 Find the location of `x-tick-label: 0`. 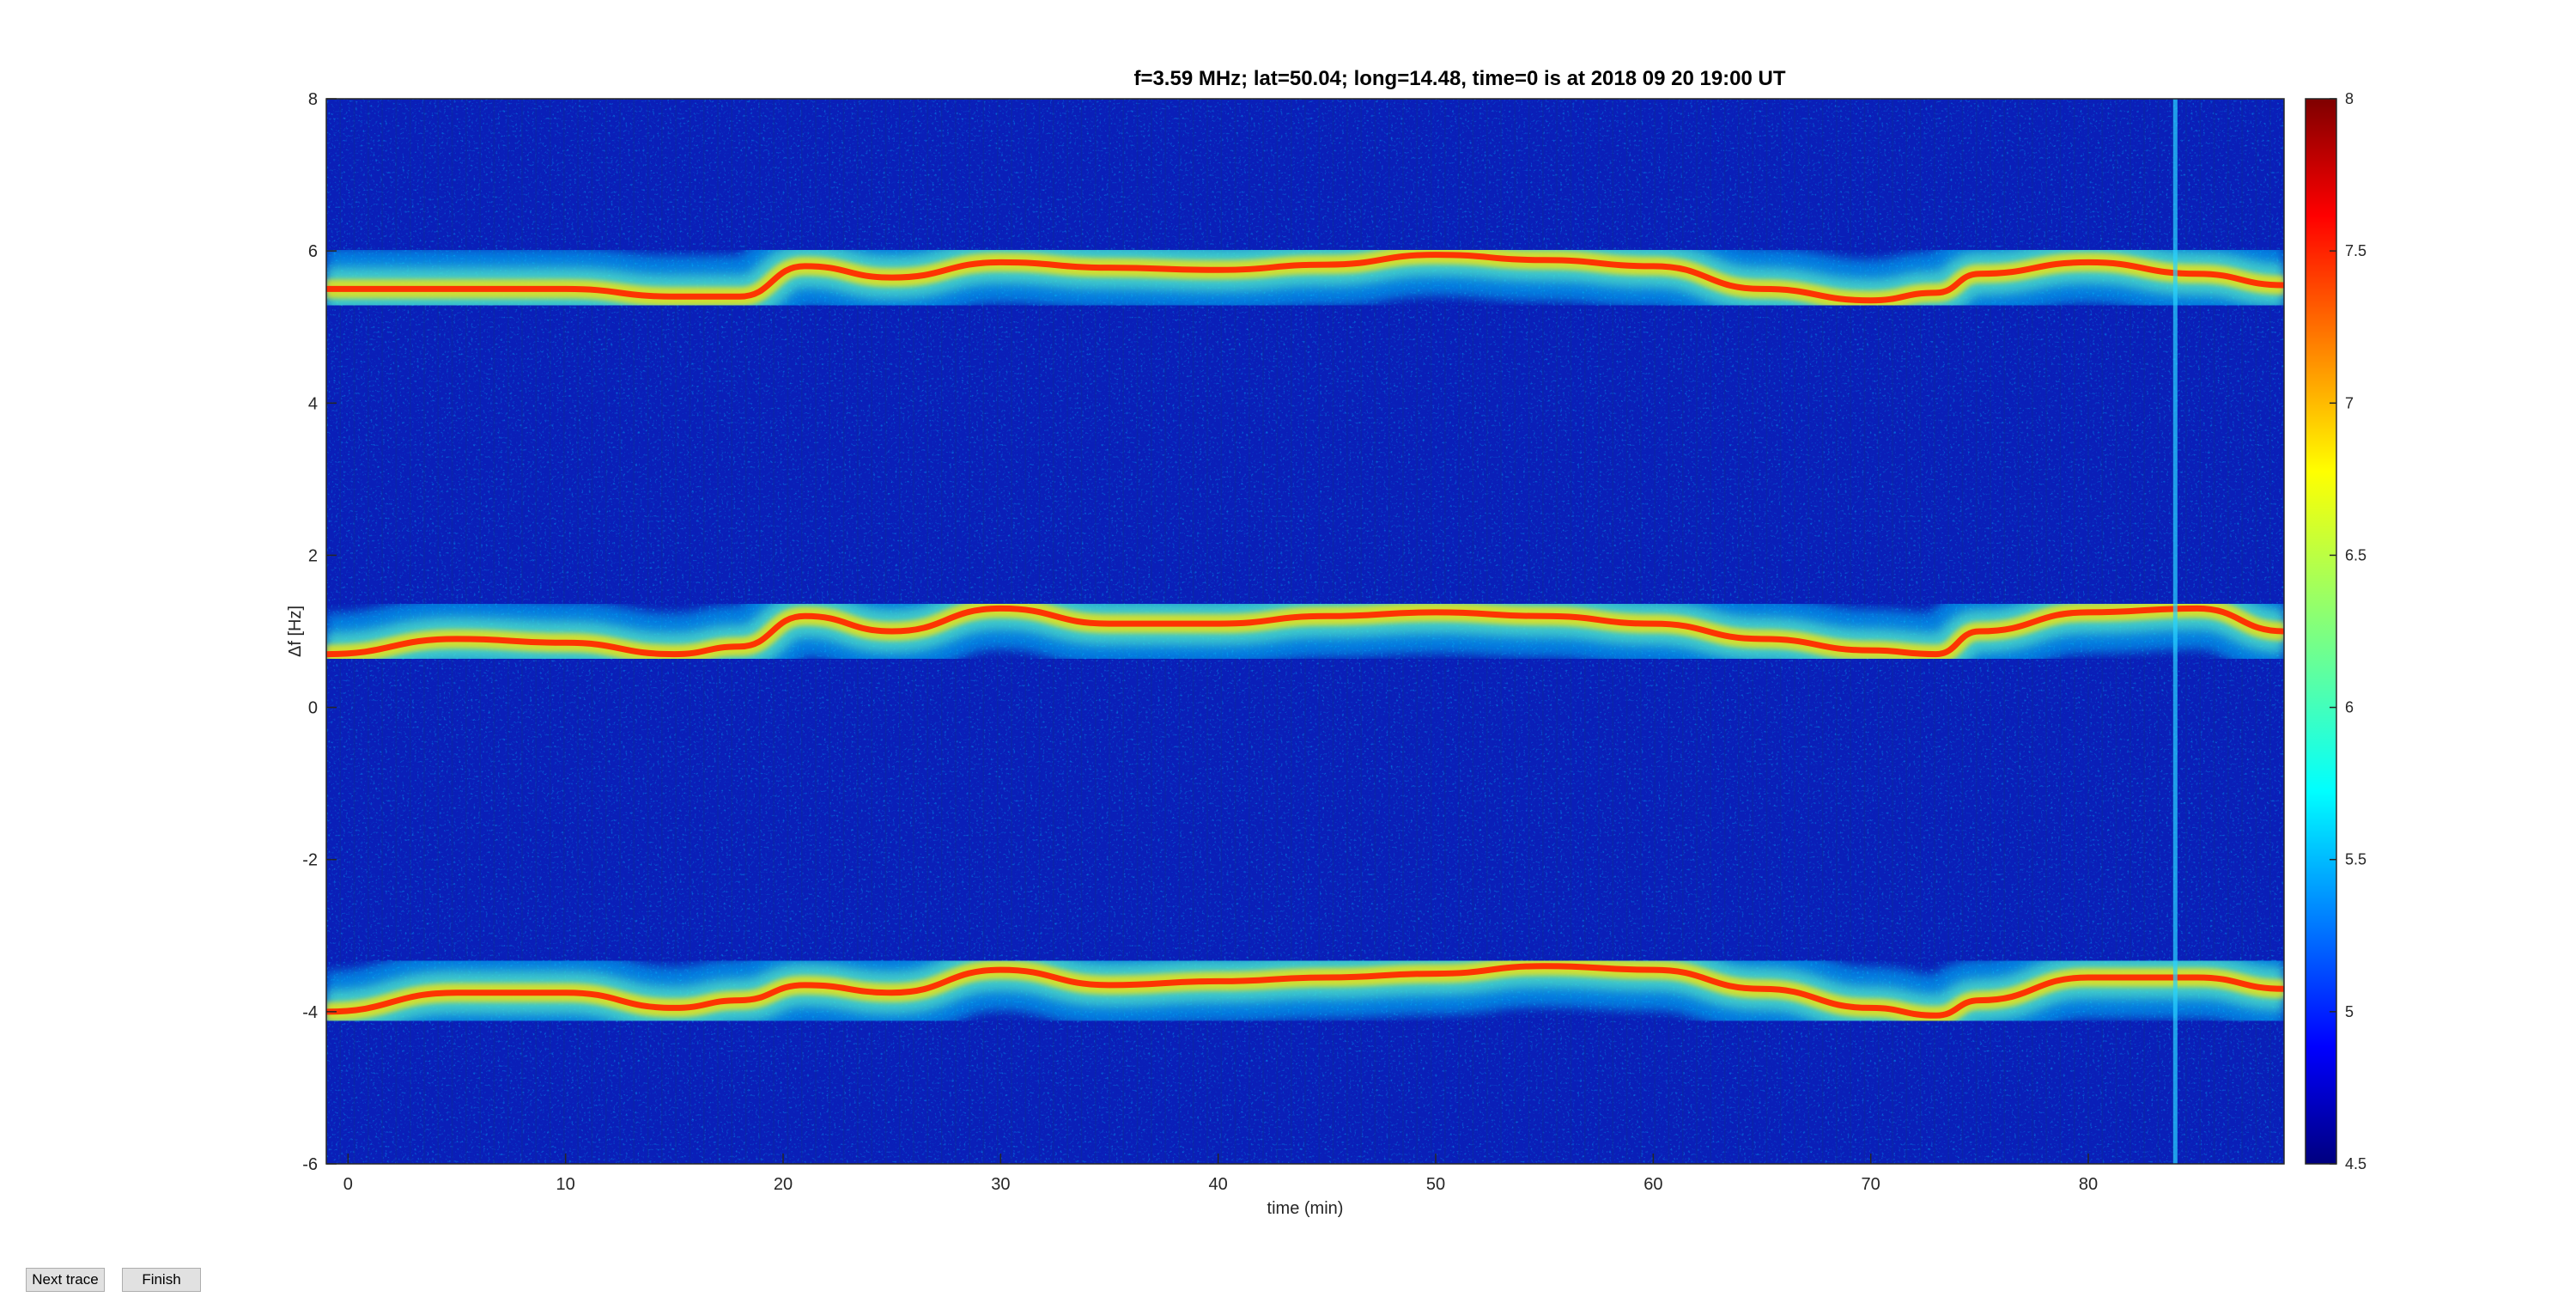

x-tick-label: 0 is located at coordinates (348, 1184).